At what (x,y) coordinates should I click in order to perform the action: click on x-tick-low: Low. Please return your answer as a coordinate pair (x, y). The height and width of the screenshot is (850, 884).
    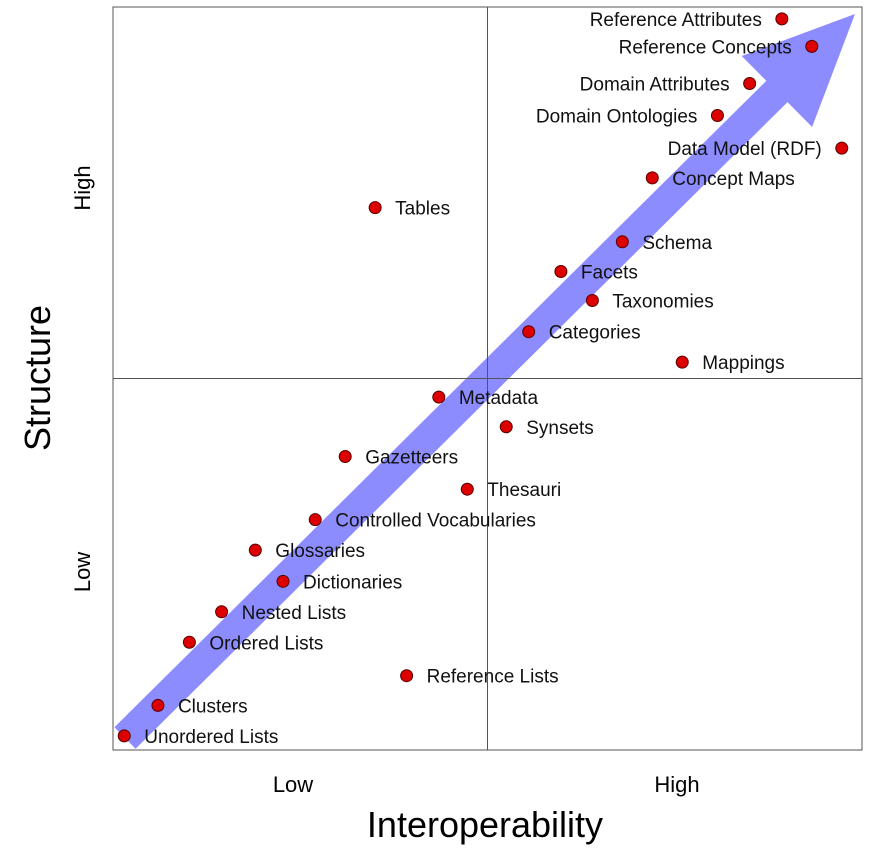
    Looking at the image, I should click on (293, 784).